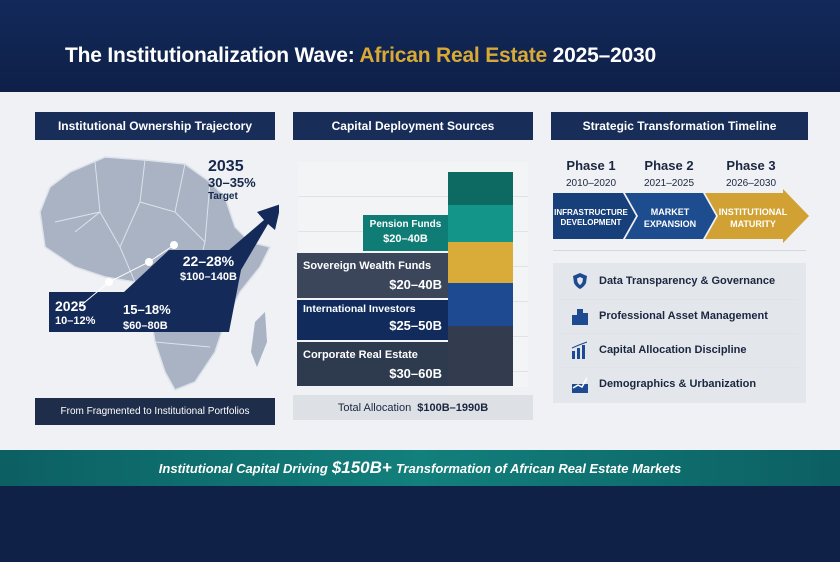 The width and height of the screenshot is (840, 562). I want to click on panel-header: Institutional Ownership Trajectory, so click(155, 126).